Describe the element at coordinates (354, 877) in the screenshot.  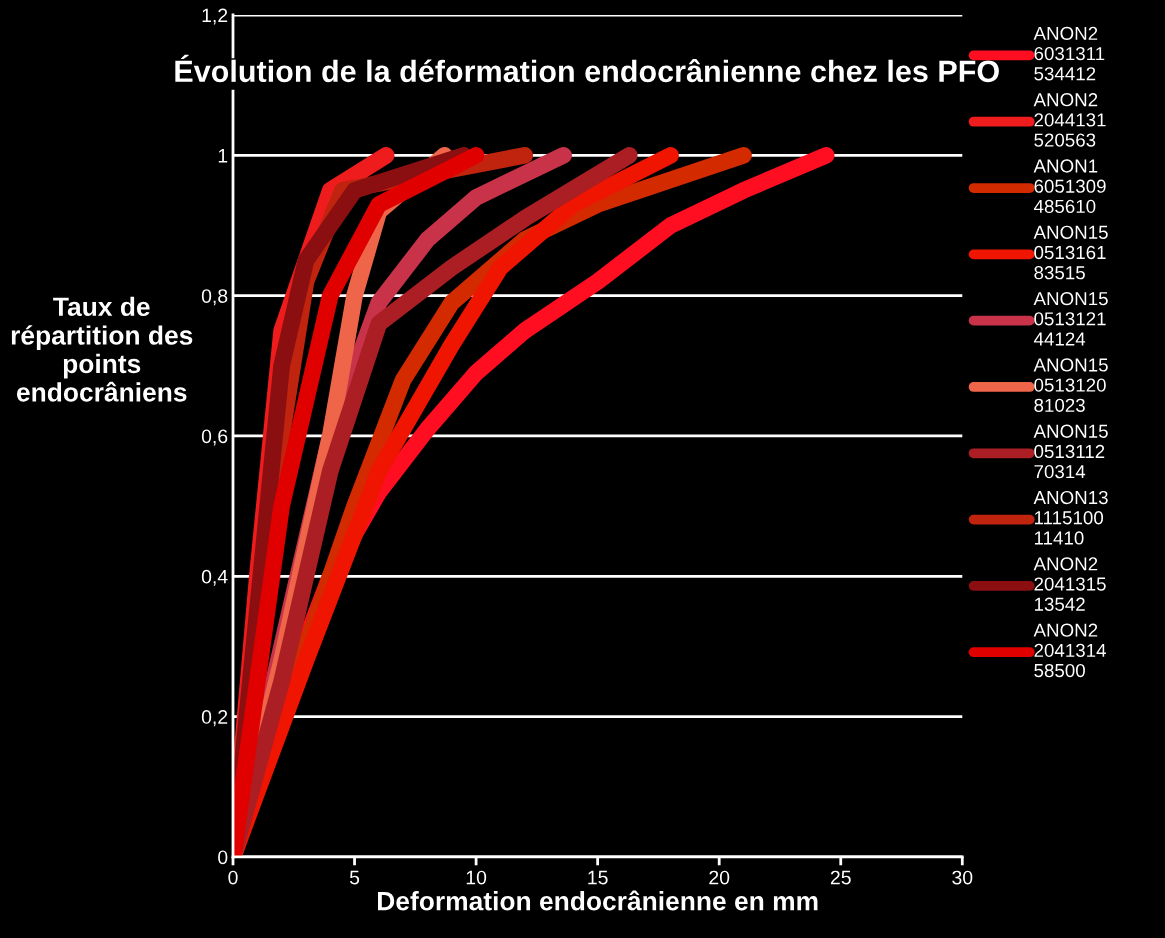
I see `x-tick-label: 5` at that location.